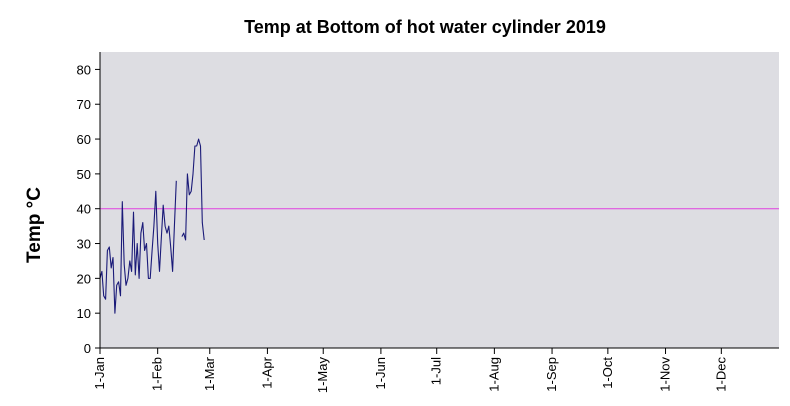  I want to click on x-tick-label: 1-Nov, so click(665, 374).